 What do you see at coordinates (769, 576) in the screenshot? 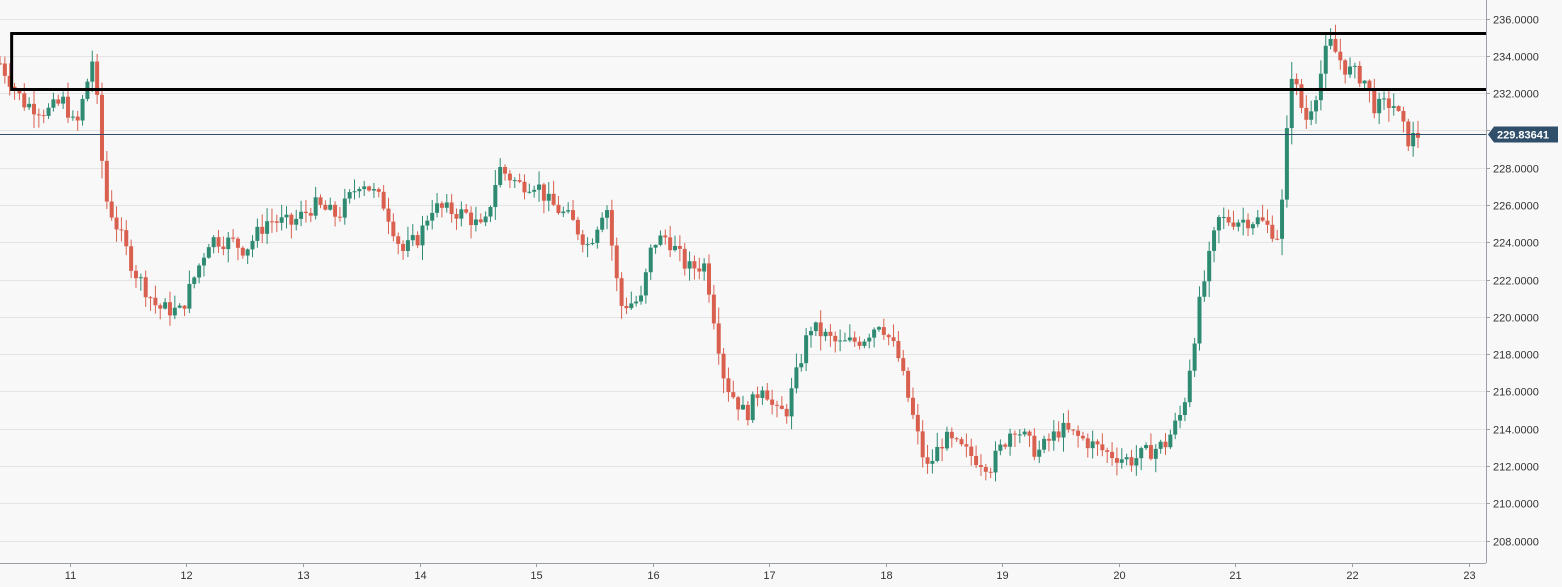
I see `x-tick-label: 17` at bounding box center [769, 576].